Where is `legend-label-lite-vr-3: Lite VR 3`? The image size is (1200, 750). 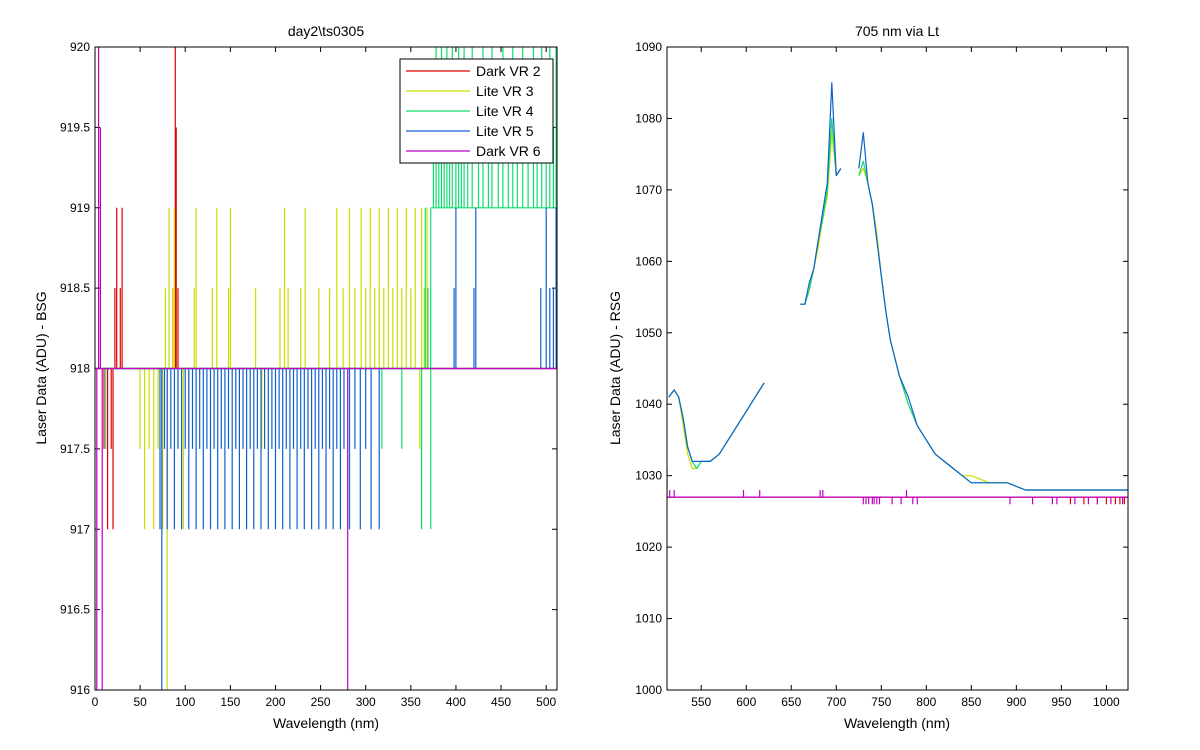
legend-label-lite-vr-3: Lite VR 3 is located at coordinates (505, 91).